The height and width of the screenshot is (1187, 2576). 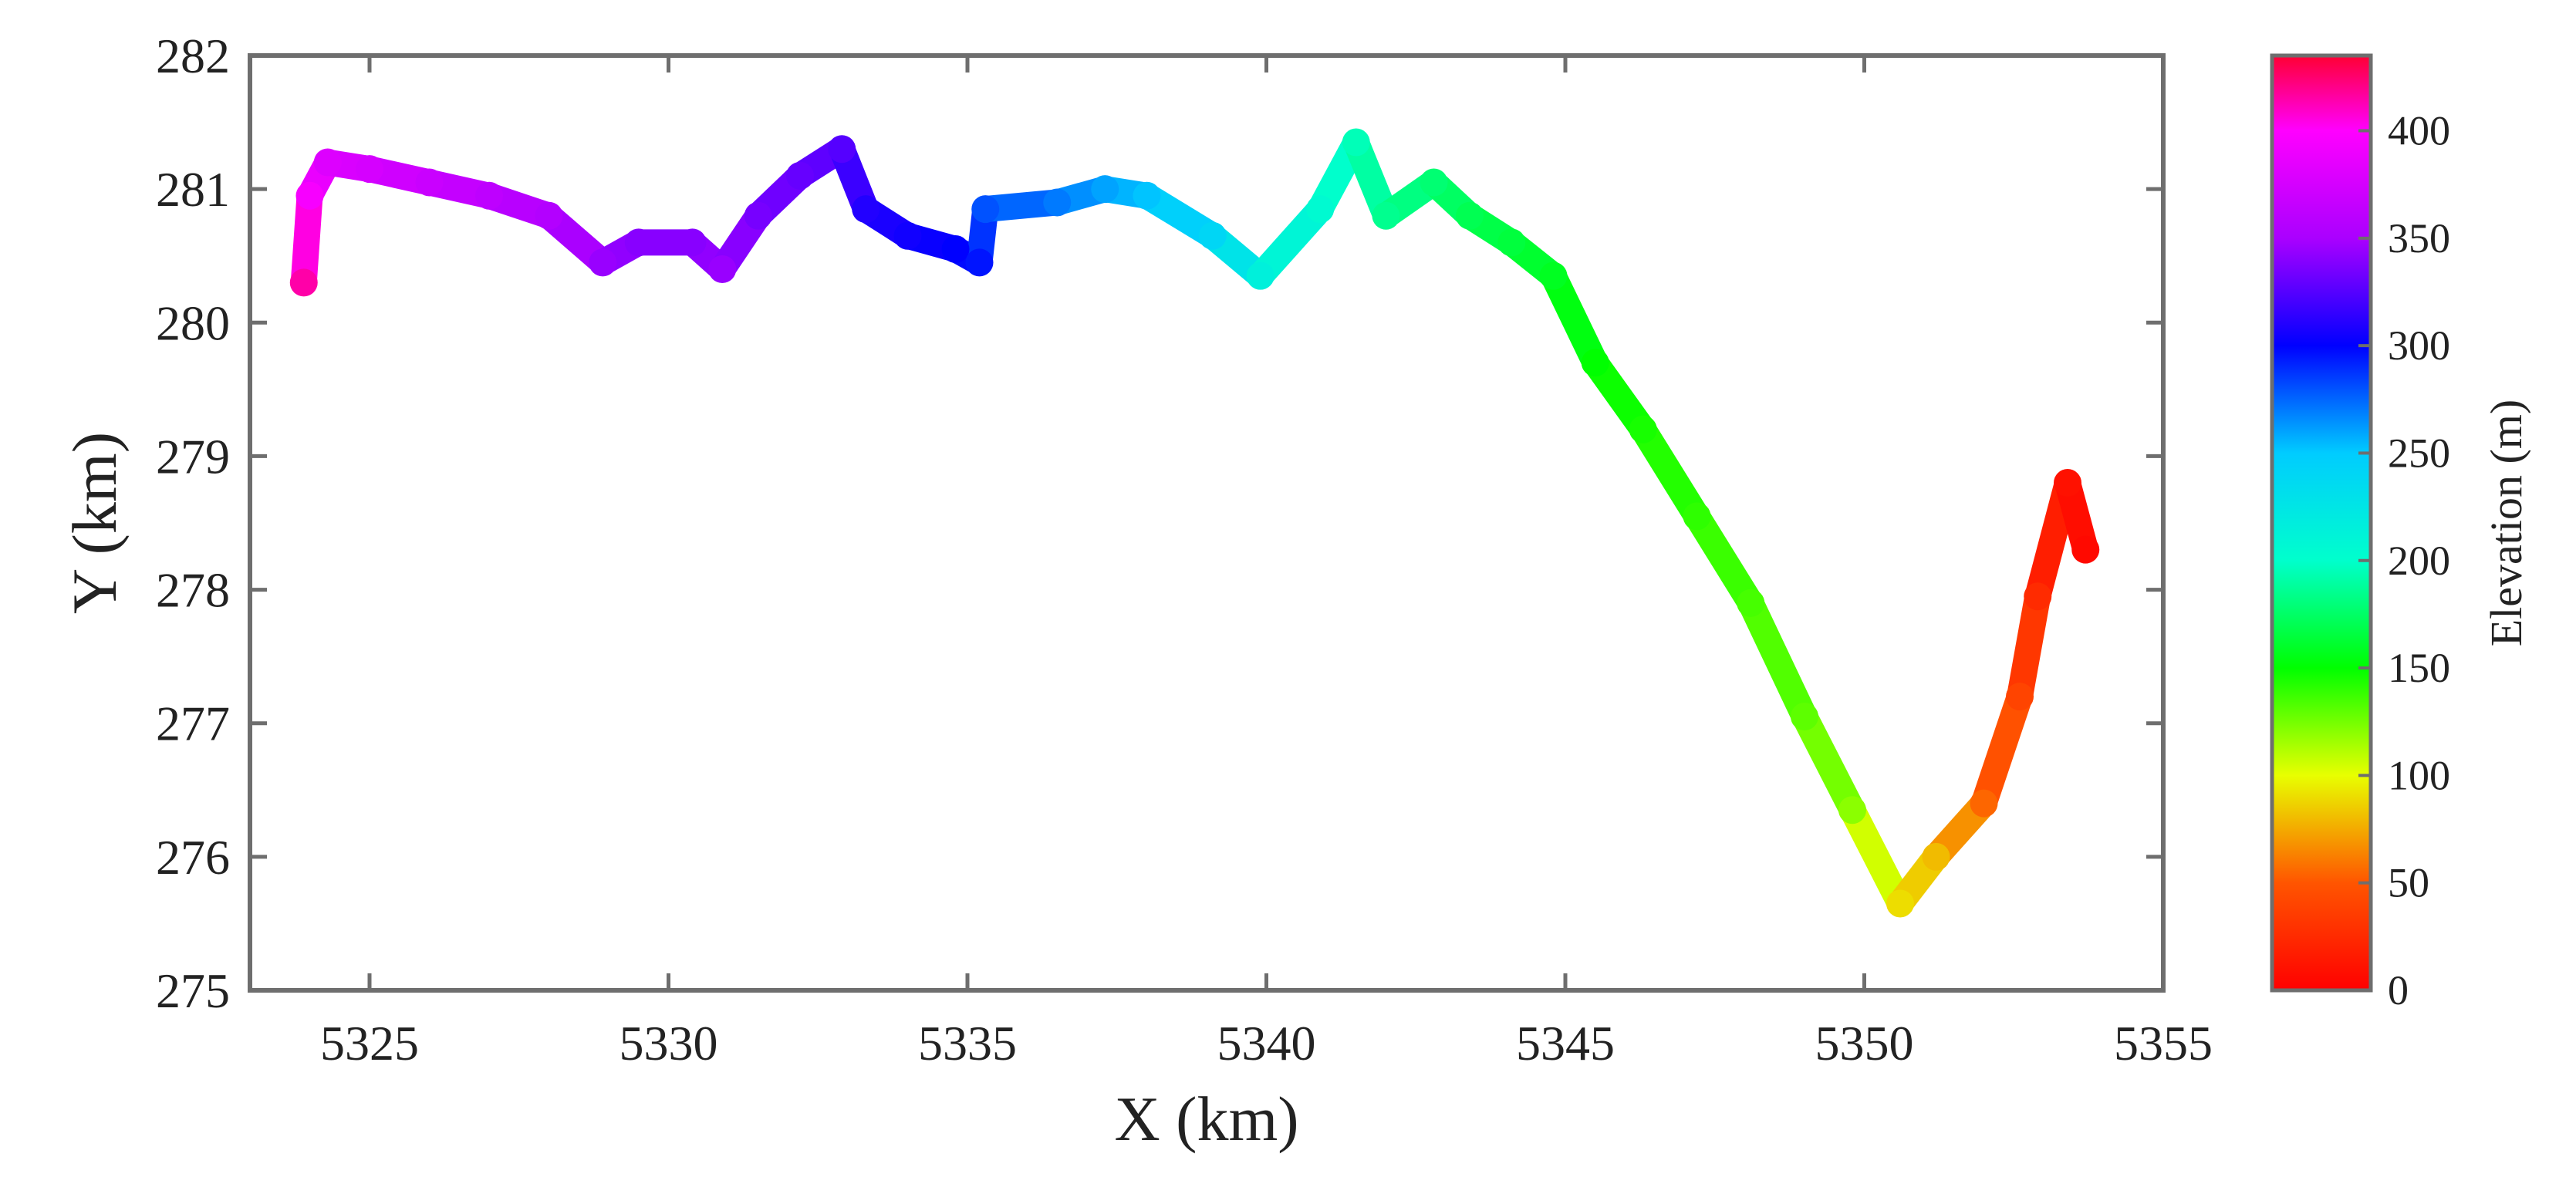 What do you see at coordinates (193, 723) in the screenshot?
I see `y-tick-label: 277` at bounding box center [193, 723].